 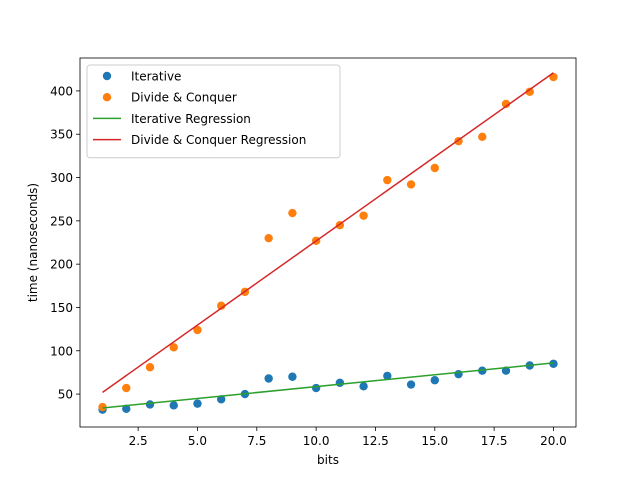 I want to click on legend-entry-label: Iterative, so click(x=156, y=77).